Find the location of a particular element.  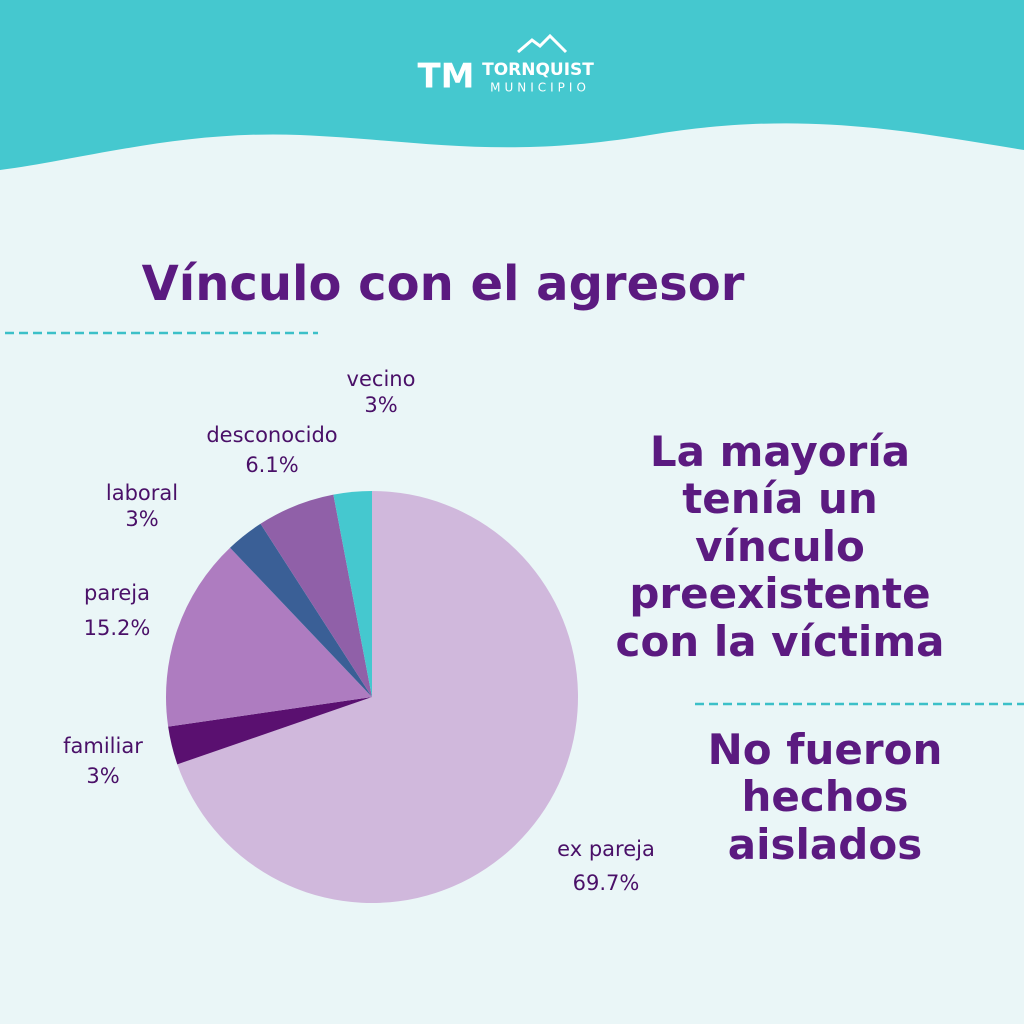

logo-icon is located at coordinates (542, 43).